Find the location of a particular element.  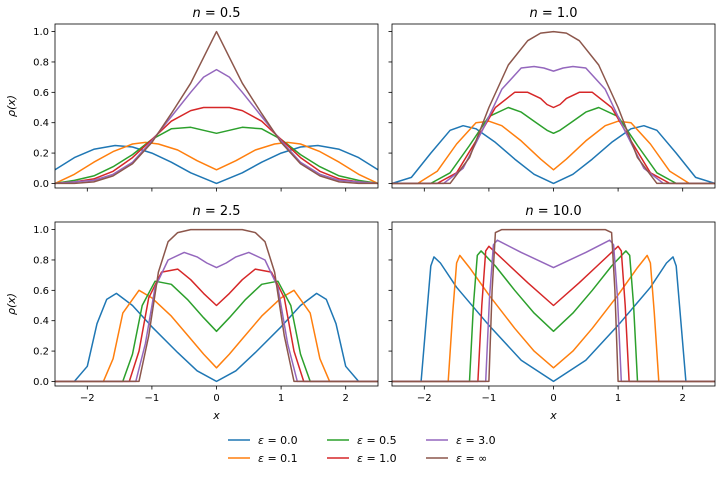

legend-entry: ε = 0.5 is located at coordinates (362, 440).